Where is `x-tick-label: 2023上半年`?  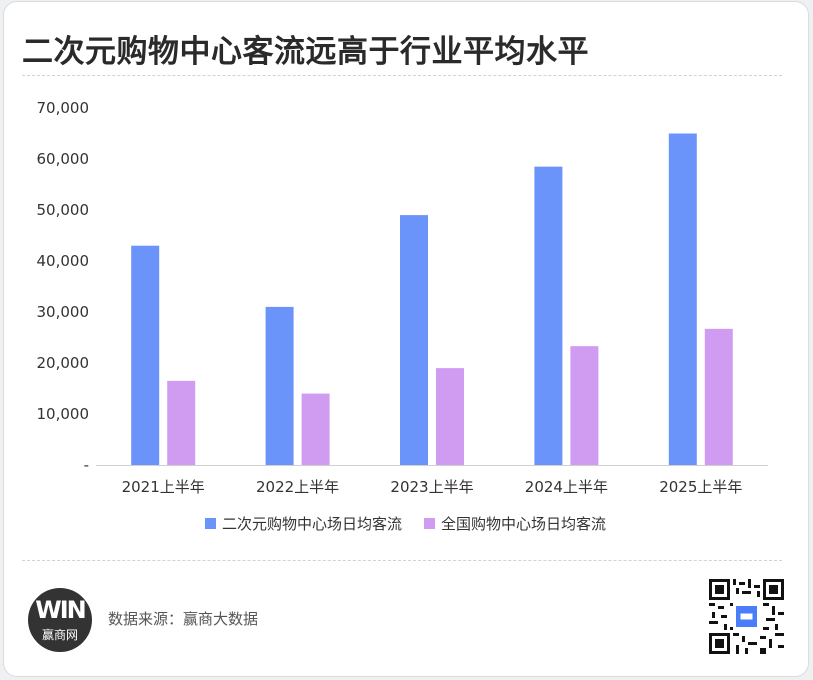
x-tick-label: 2023上半年 is located at coordinates (431, 487).